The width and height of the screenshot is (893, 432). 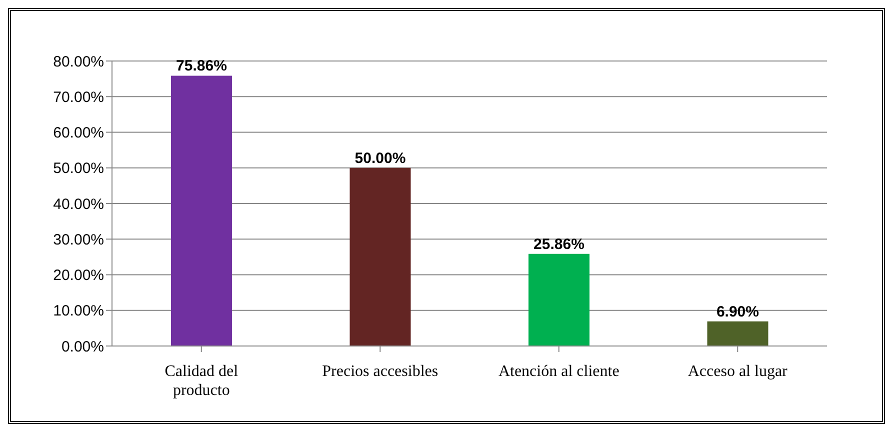 I want to click on y-tick-label: 70.00%, so click(x=78, y=97).